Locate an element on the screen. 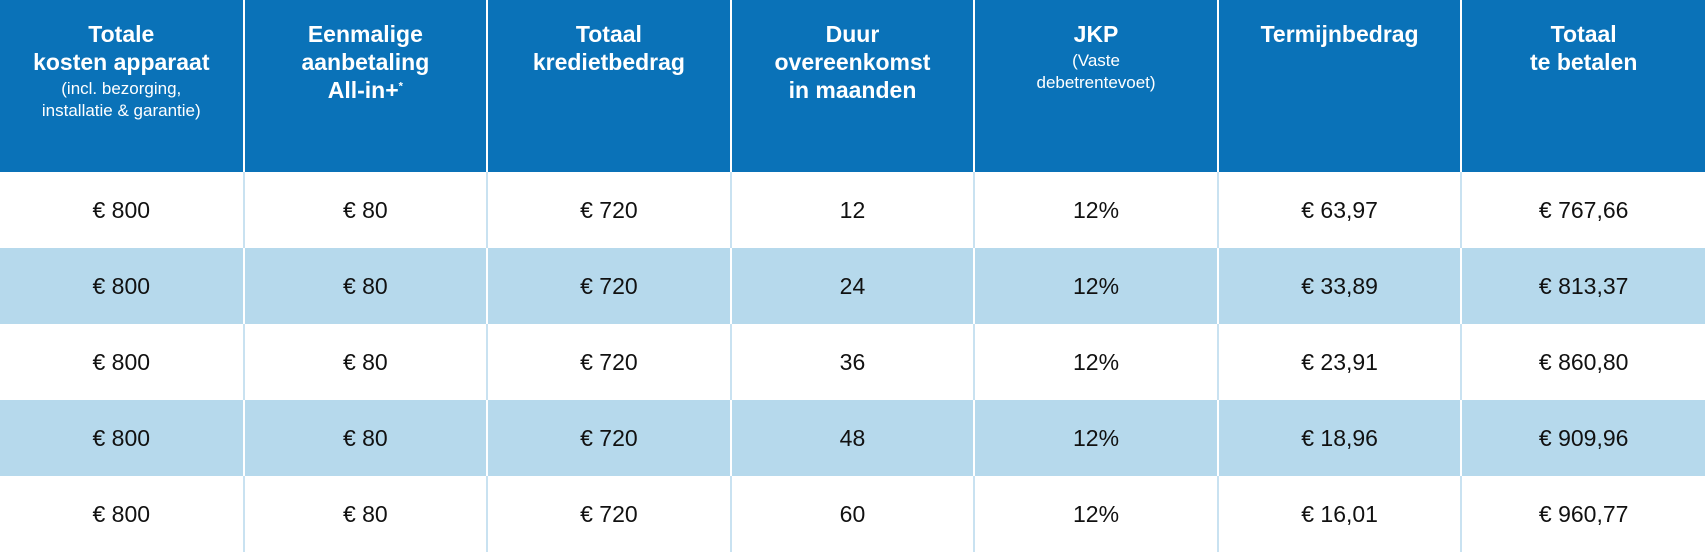  table-cell: 12 is located at coordinates (852, 210).